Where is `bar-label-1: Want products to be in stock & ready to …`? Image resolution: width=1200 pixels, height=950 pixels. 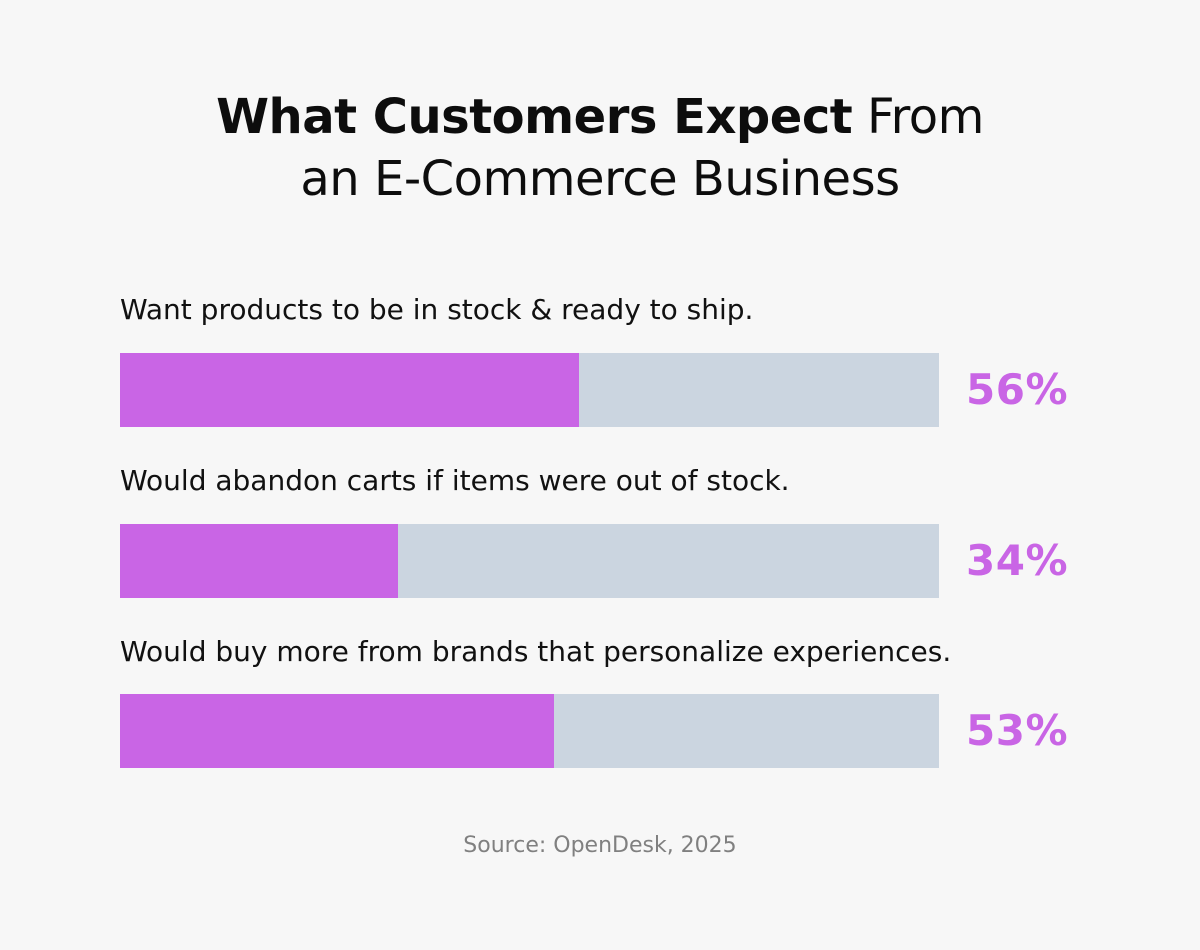
bar-label-1: Want products to be in stock & ready to … is located at coordinates (437, 309).